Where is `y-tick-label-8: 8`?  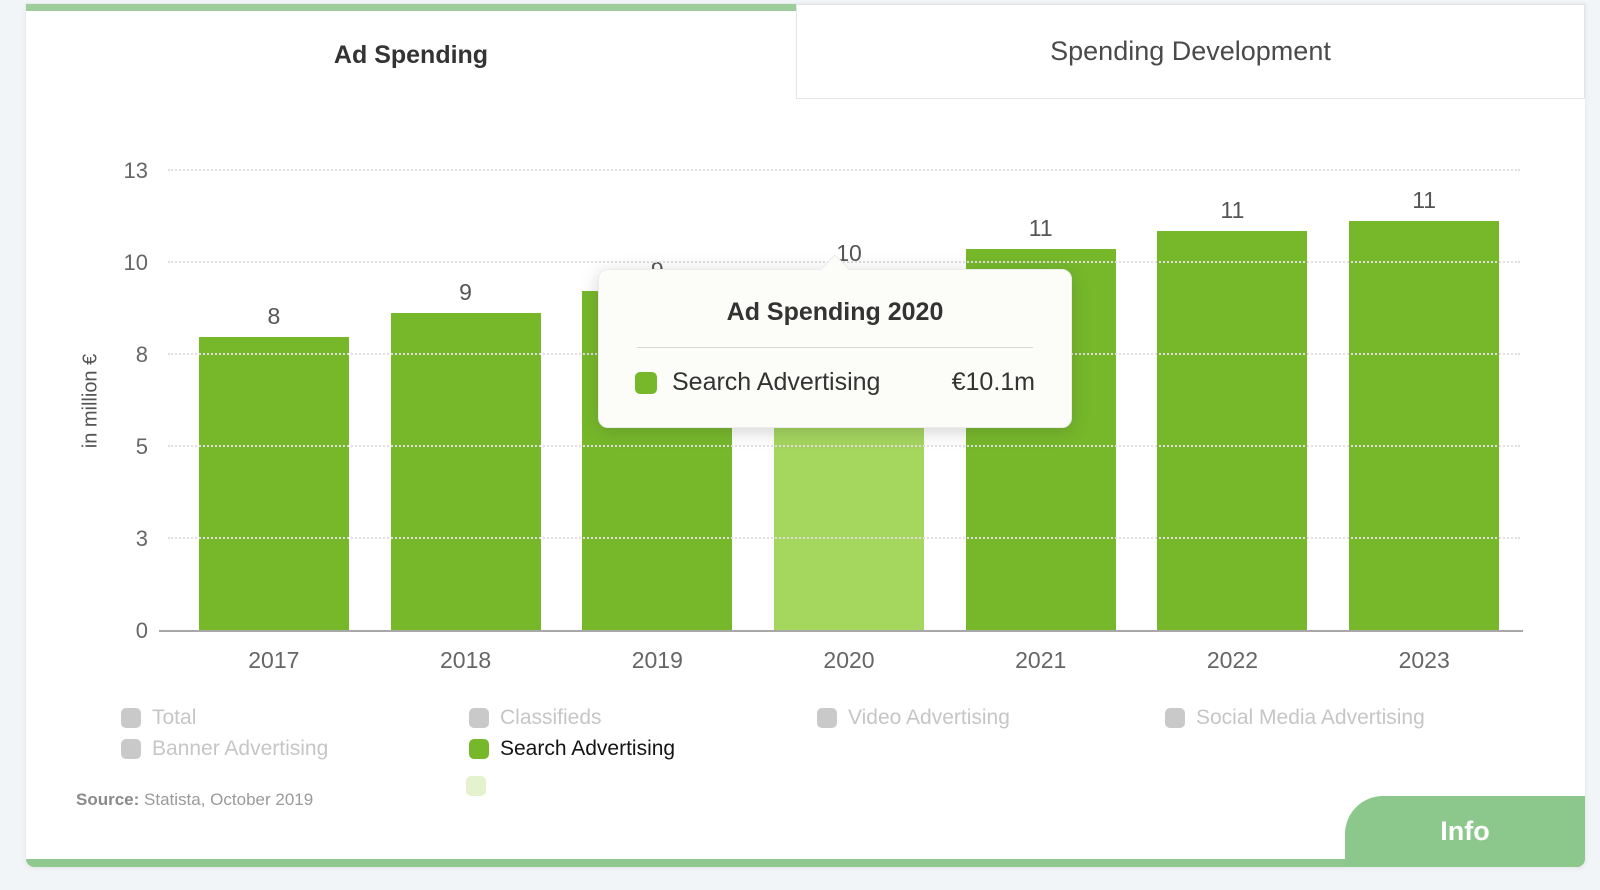 y-tick-label-8: 8 is located at coordinates (141, 354).